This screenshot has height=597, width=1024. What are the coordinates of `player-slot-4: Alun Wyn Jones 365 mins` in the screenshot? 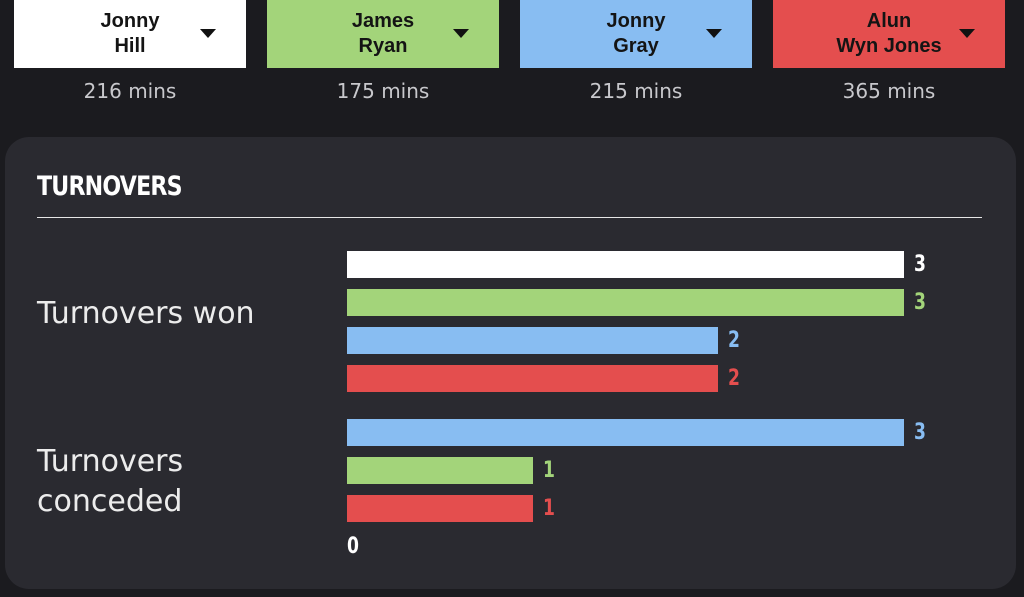 It's located at (889, 52).